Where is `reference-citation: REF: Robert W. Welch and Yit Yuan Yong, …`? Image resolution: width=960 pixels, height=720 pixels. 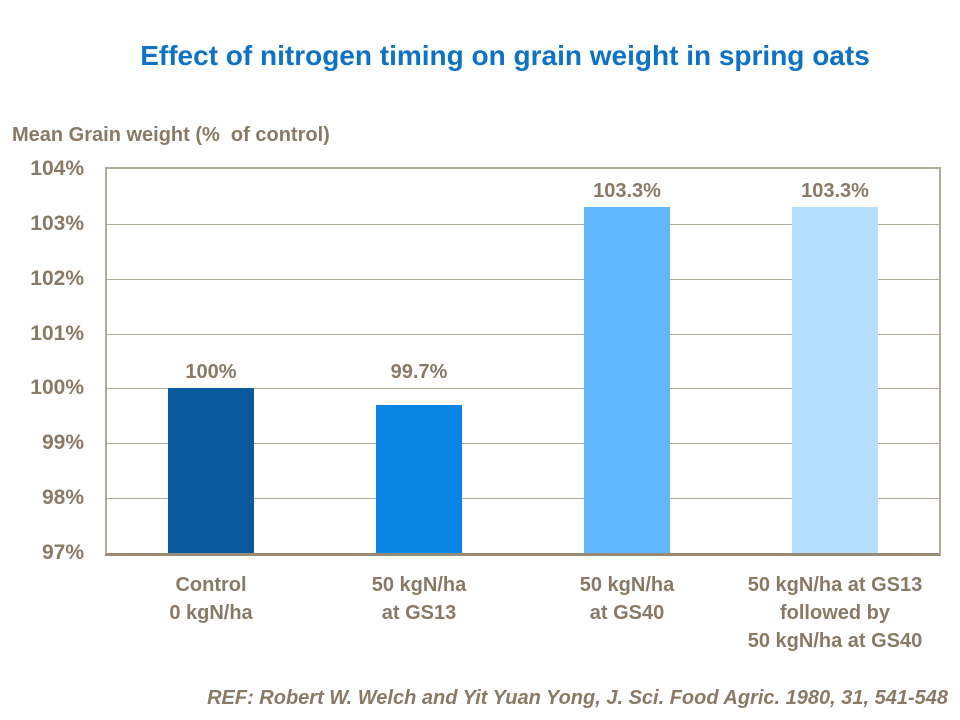
reference-citation: REF: Robert W. Welch and Yit Yuan Yong, … is located at coordinates (577, 698).